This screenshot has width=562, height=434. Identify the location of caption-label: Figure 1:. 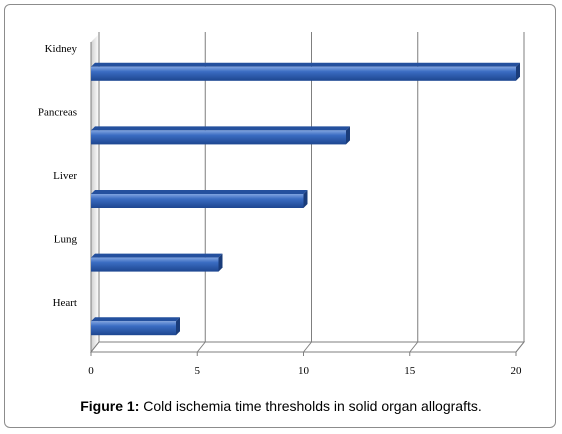
(110, 406).